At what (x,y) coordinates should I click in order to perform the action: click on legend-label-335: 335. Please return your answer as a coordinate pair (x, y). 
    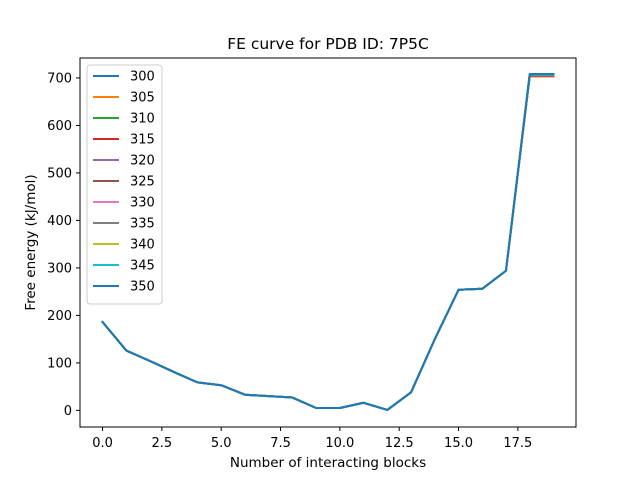
    Looking at the image, I should click on (142, 224).